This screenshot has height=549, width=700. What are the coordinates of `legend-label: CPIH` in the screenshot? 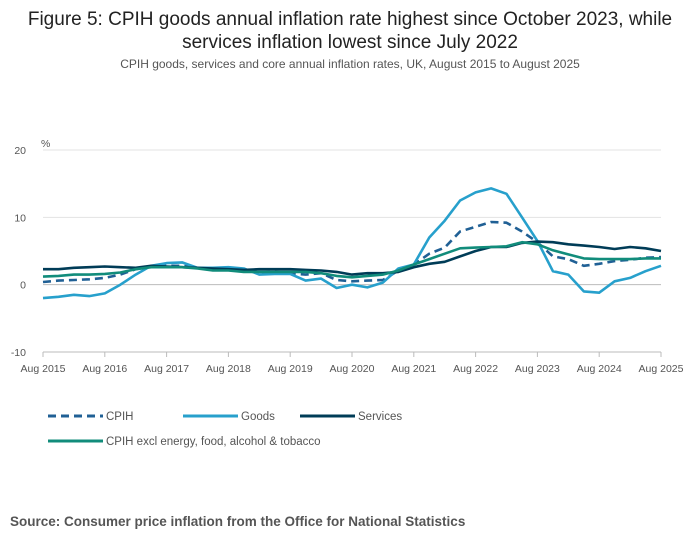 It's located at (119, 417).